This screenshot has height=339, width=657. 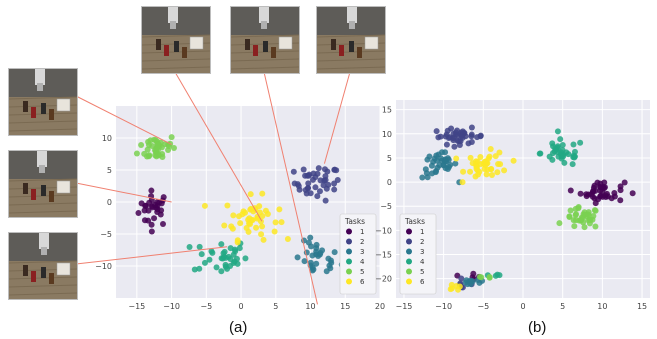 I want to click on leader-line-top-right, so click(x=337, y=117).